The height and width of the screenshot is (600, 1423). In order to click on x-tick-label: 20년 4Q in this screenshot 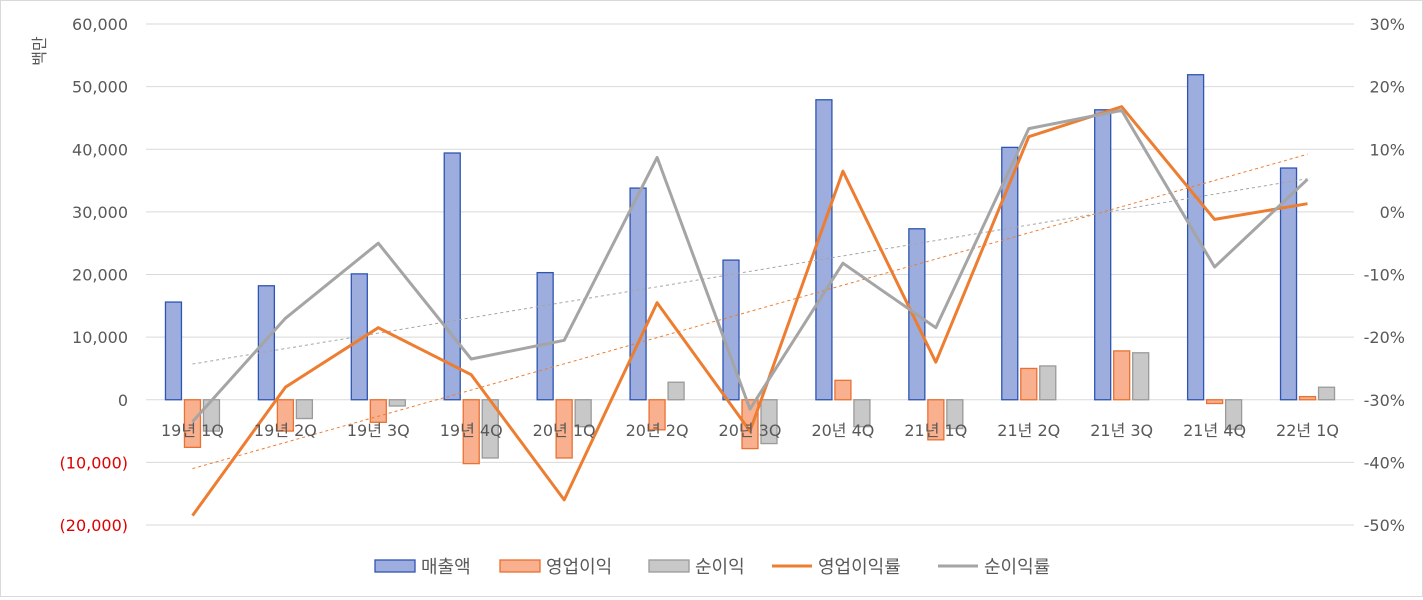, I will do `click(842, 430)`.